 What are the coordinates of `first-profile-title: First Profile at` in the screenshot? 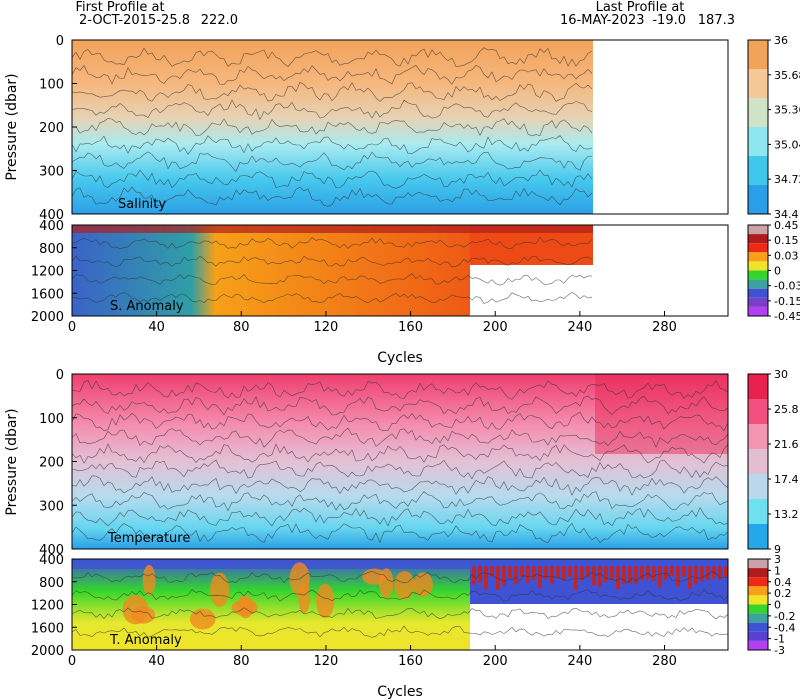 It's located at (119, 7).